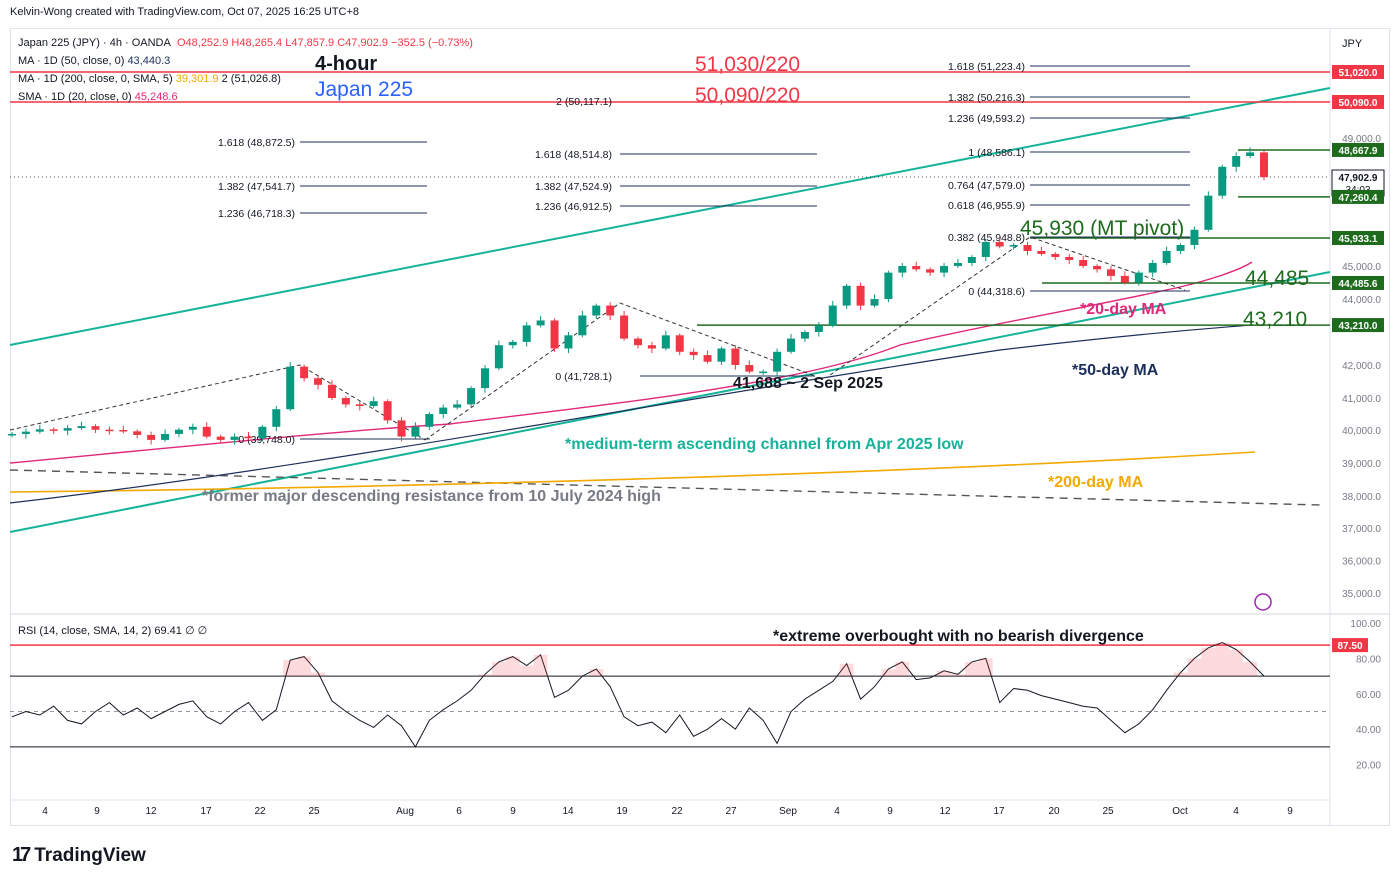 Image resolution: width=1400 pixels, height=884 pixels. Describe the element at coordinates (113, 631) in the screenshot. I see `rsi-legend: RSI (14, close, SMA, 14, 2) 69.41 ∅ ∅` at that location.